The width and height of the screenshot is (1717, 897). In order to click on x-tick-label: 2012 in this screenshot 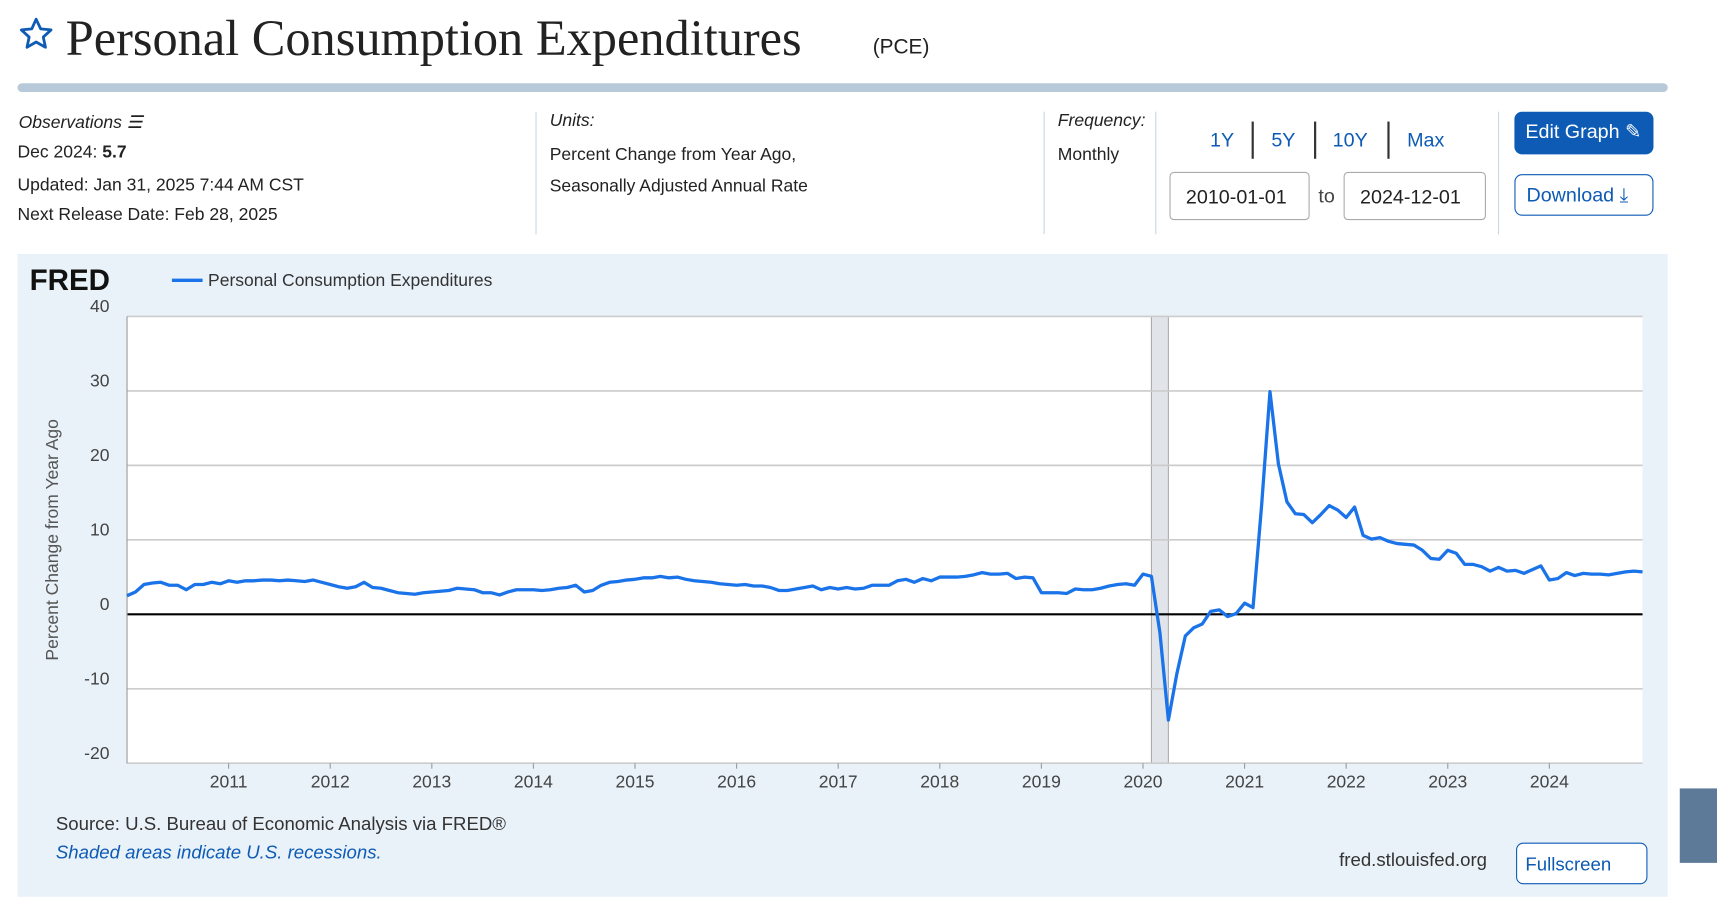, I will do `click(330, 781)`.